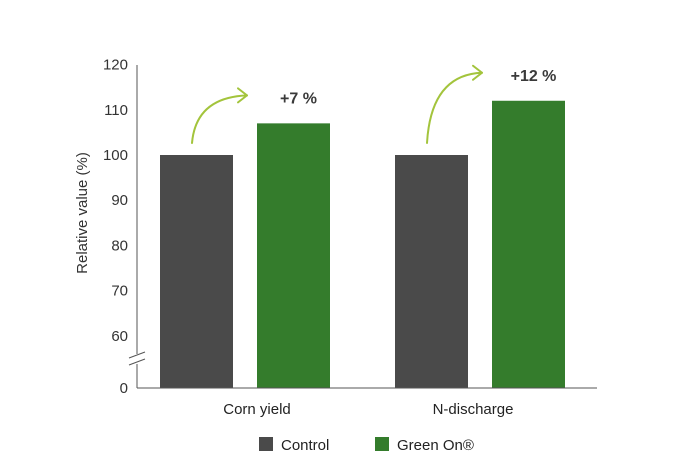 This screenshot has width=700, height=474. Describe the element at coordinates (115, 227) in the screenshot. I see `y-axis-ticks: 0 60 70 80 90 100 110 120` at that location.